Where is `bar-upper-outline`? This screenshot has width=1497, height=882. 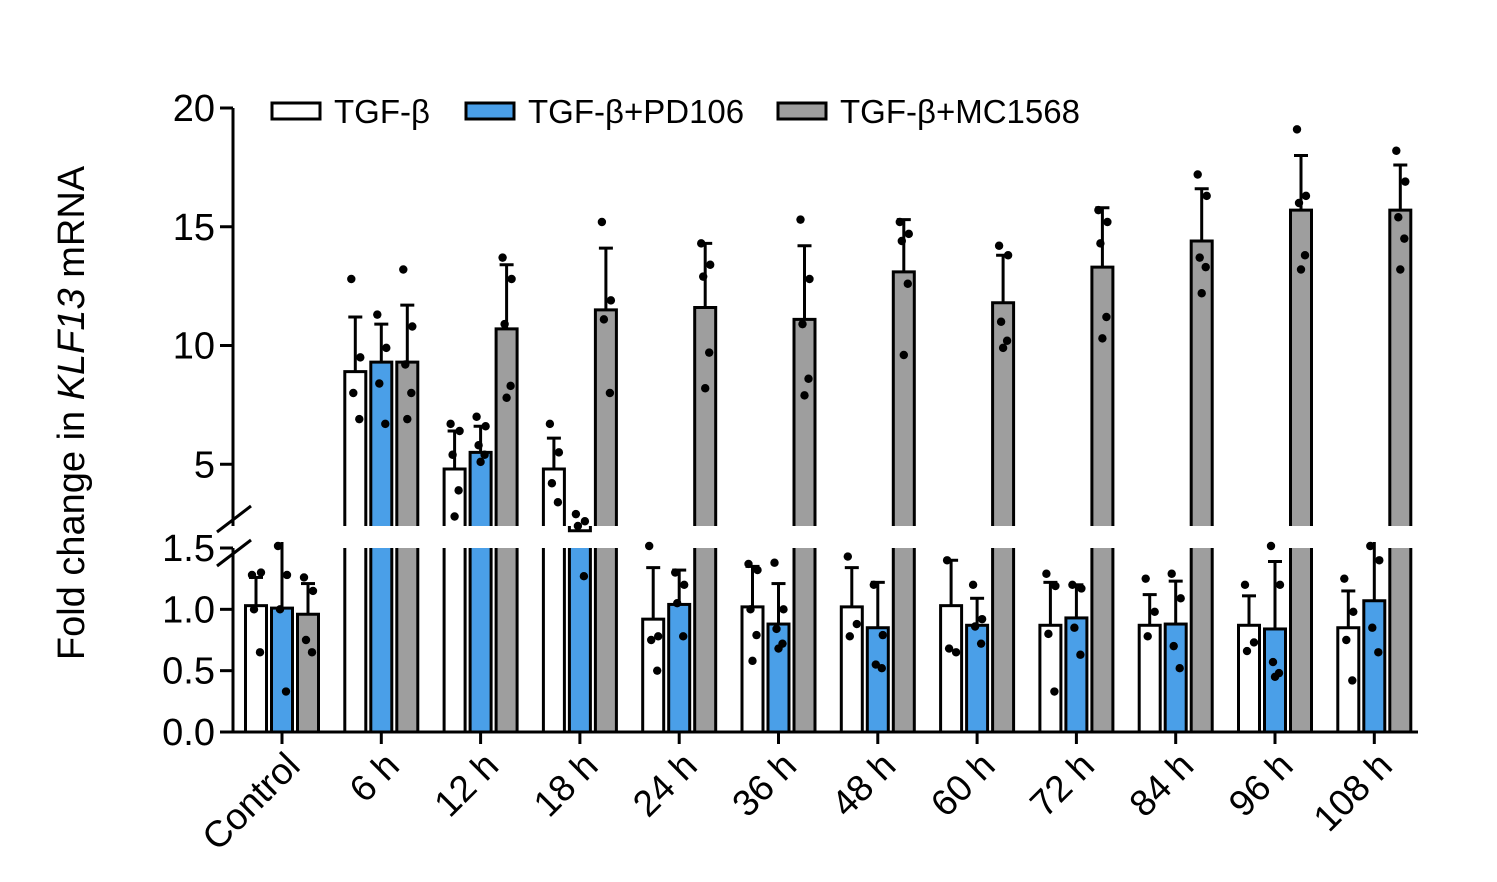
bar-upper-outline is located at coordinates (579, 529).